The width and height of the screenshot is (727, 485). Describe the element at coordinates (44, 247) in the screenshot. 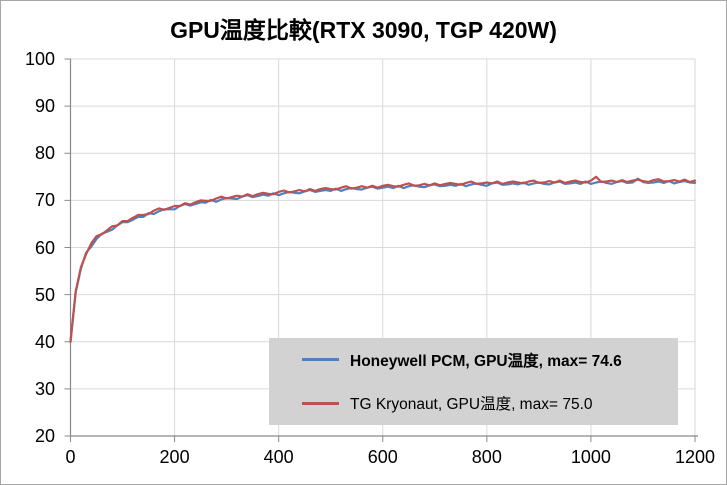

I see `y-tick-label: 60` at that location.